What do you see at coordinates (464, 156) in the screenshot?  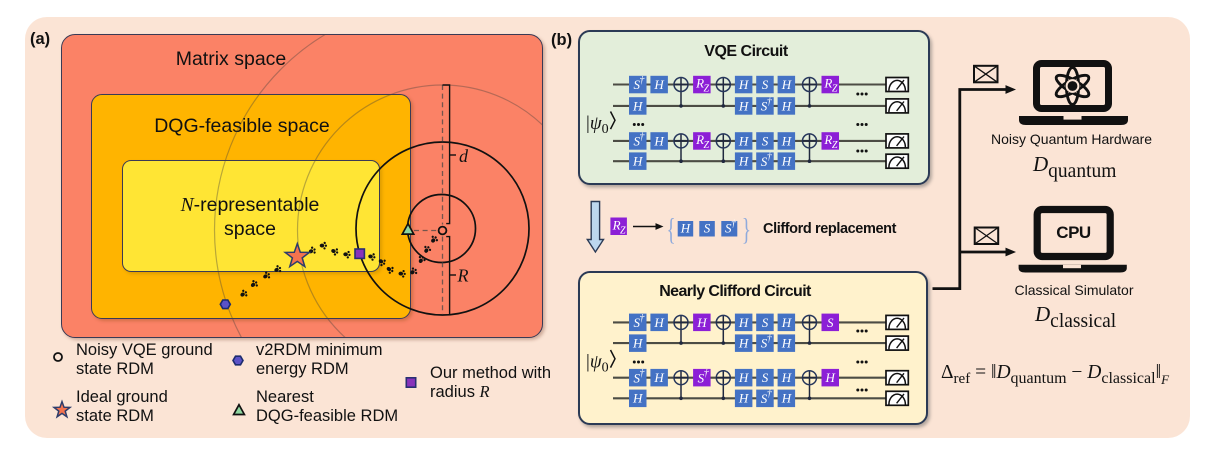 I see `svg-text: d` at bounding box center [464, 156].